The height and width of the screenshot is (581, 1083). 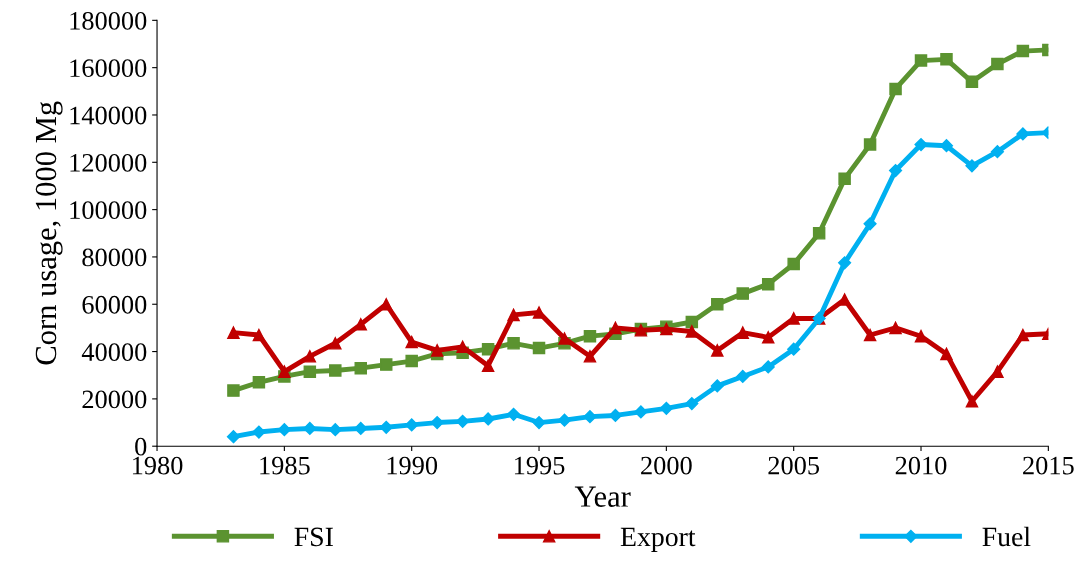 I want to click on x-tick-label: 2010, so click(x=921, y=465).